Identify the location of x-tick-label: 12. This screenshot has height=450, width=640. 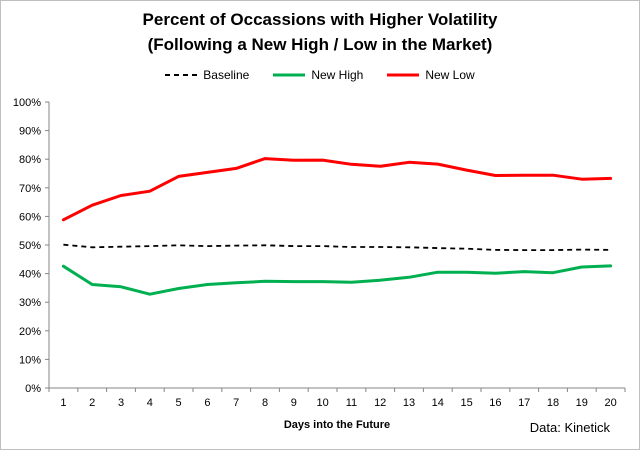
(380, 403).